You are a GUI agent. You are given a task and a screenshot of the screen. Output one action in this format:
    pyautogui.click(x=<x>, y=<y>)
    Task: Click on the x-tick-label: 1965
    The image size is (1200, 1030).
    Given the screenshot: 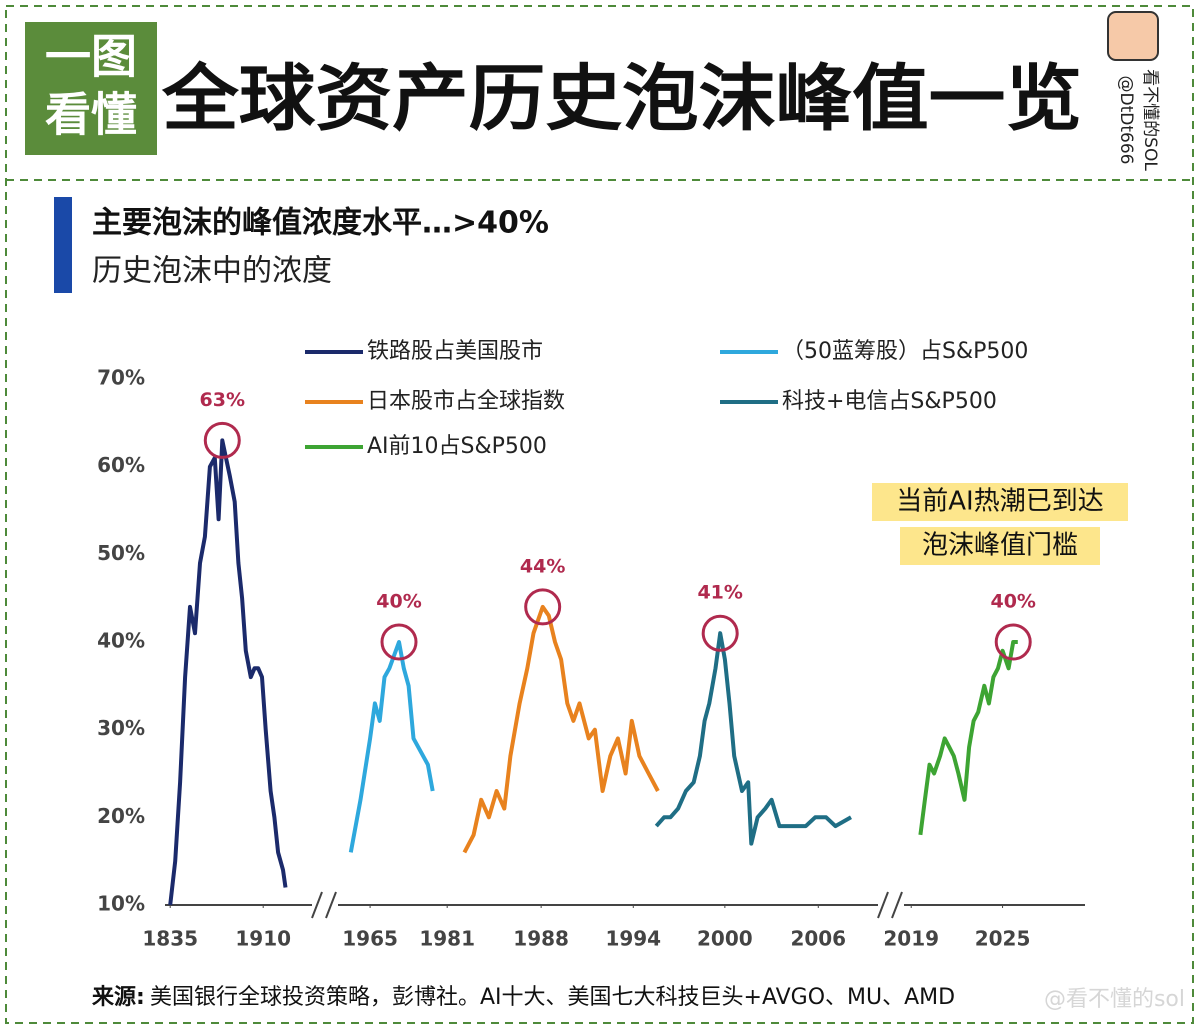 What is the action you would take?
    pyautogui.click(x=370, y=939)
    